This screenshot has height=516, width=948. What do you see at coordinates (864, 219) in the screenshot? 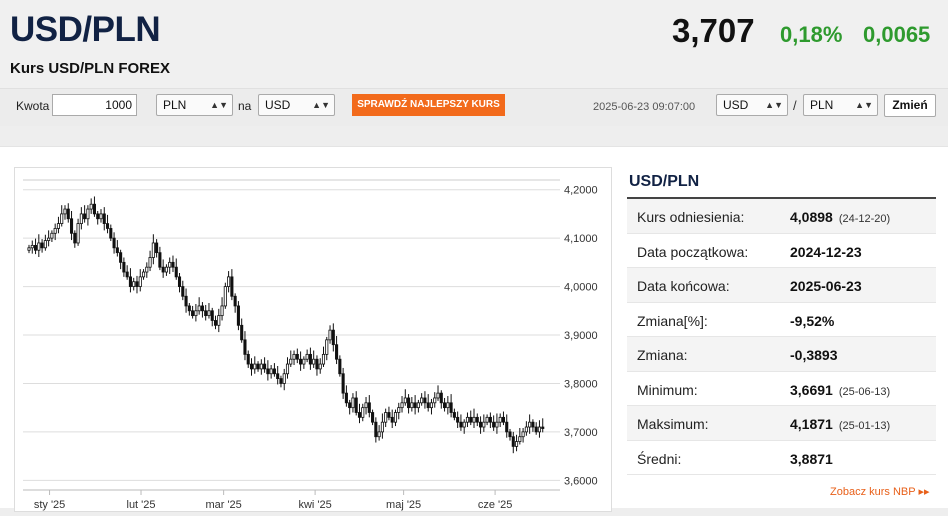
I see `stat-date: (24-12-20)` at bounding box center [864, 219].